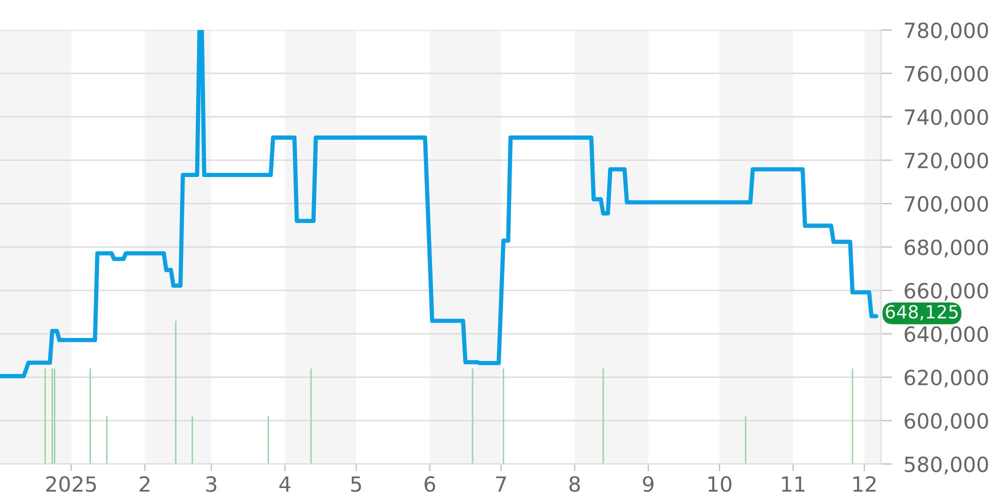 This screenshot has width=1000, height=500. Describe the element at coordinates (922, 312) in the screenshot. I see `annotation: 648,125` at that location.